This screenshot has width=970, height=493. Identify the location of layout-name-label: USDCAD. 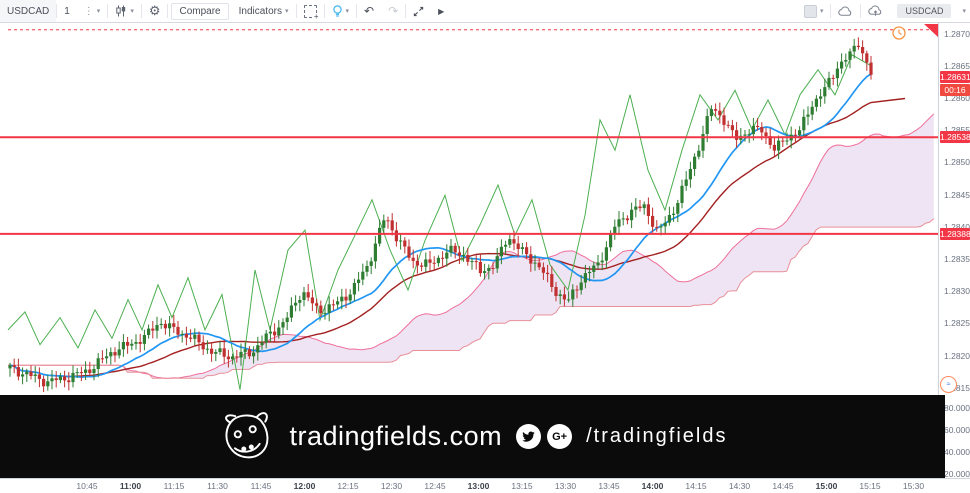
(924, 11).